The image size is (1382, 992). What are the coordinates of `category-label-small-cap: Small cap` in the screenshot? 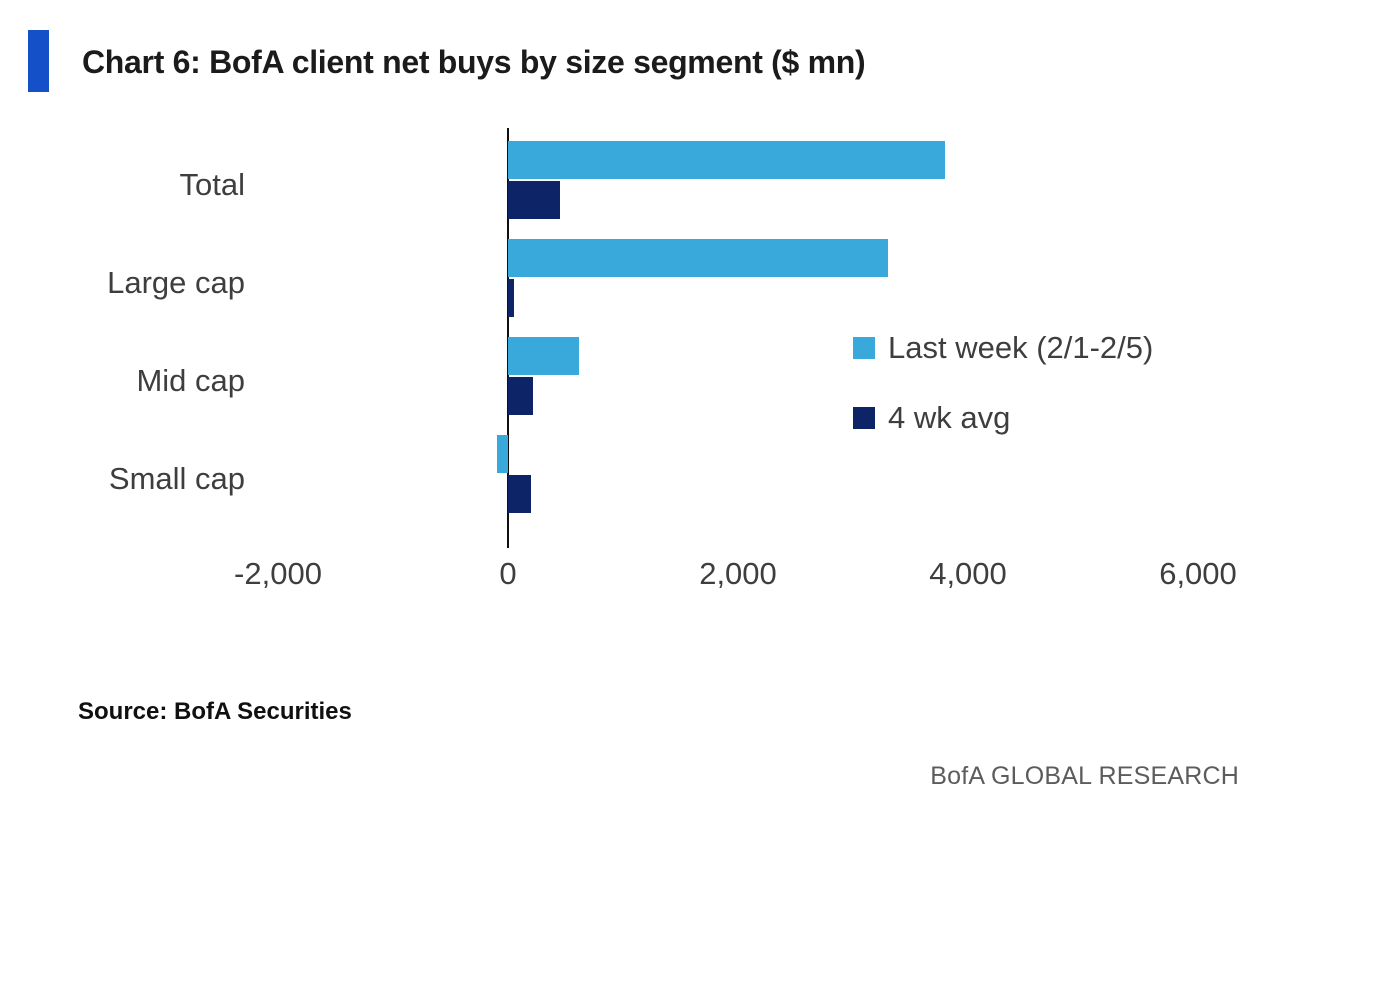 It's located at (176, 478).